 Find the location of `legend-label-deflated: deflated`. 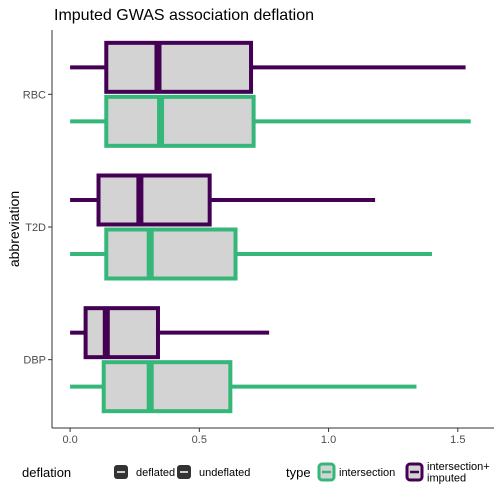

legend-label-deflated: deflated is located at coordinates (155, 473).